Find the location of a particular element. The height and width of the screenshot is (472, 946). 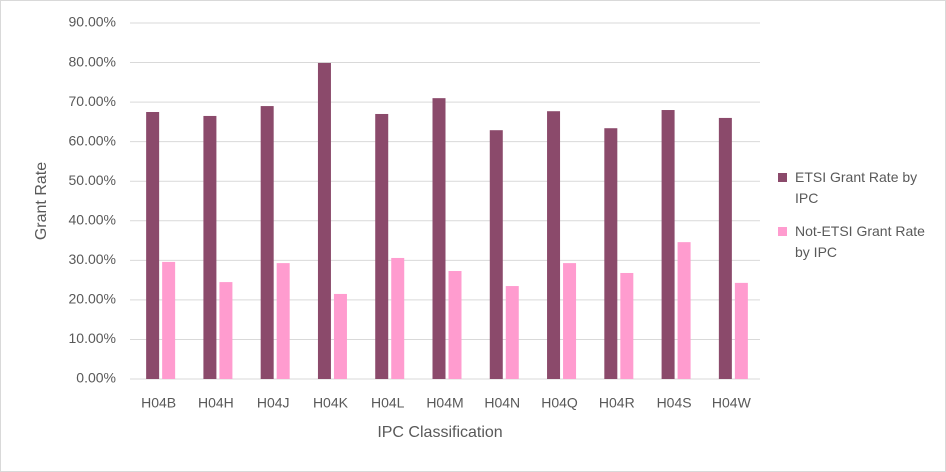

legend-item: Not-ETSI Grant Rate by IPC is located at coordinates (853, 242).